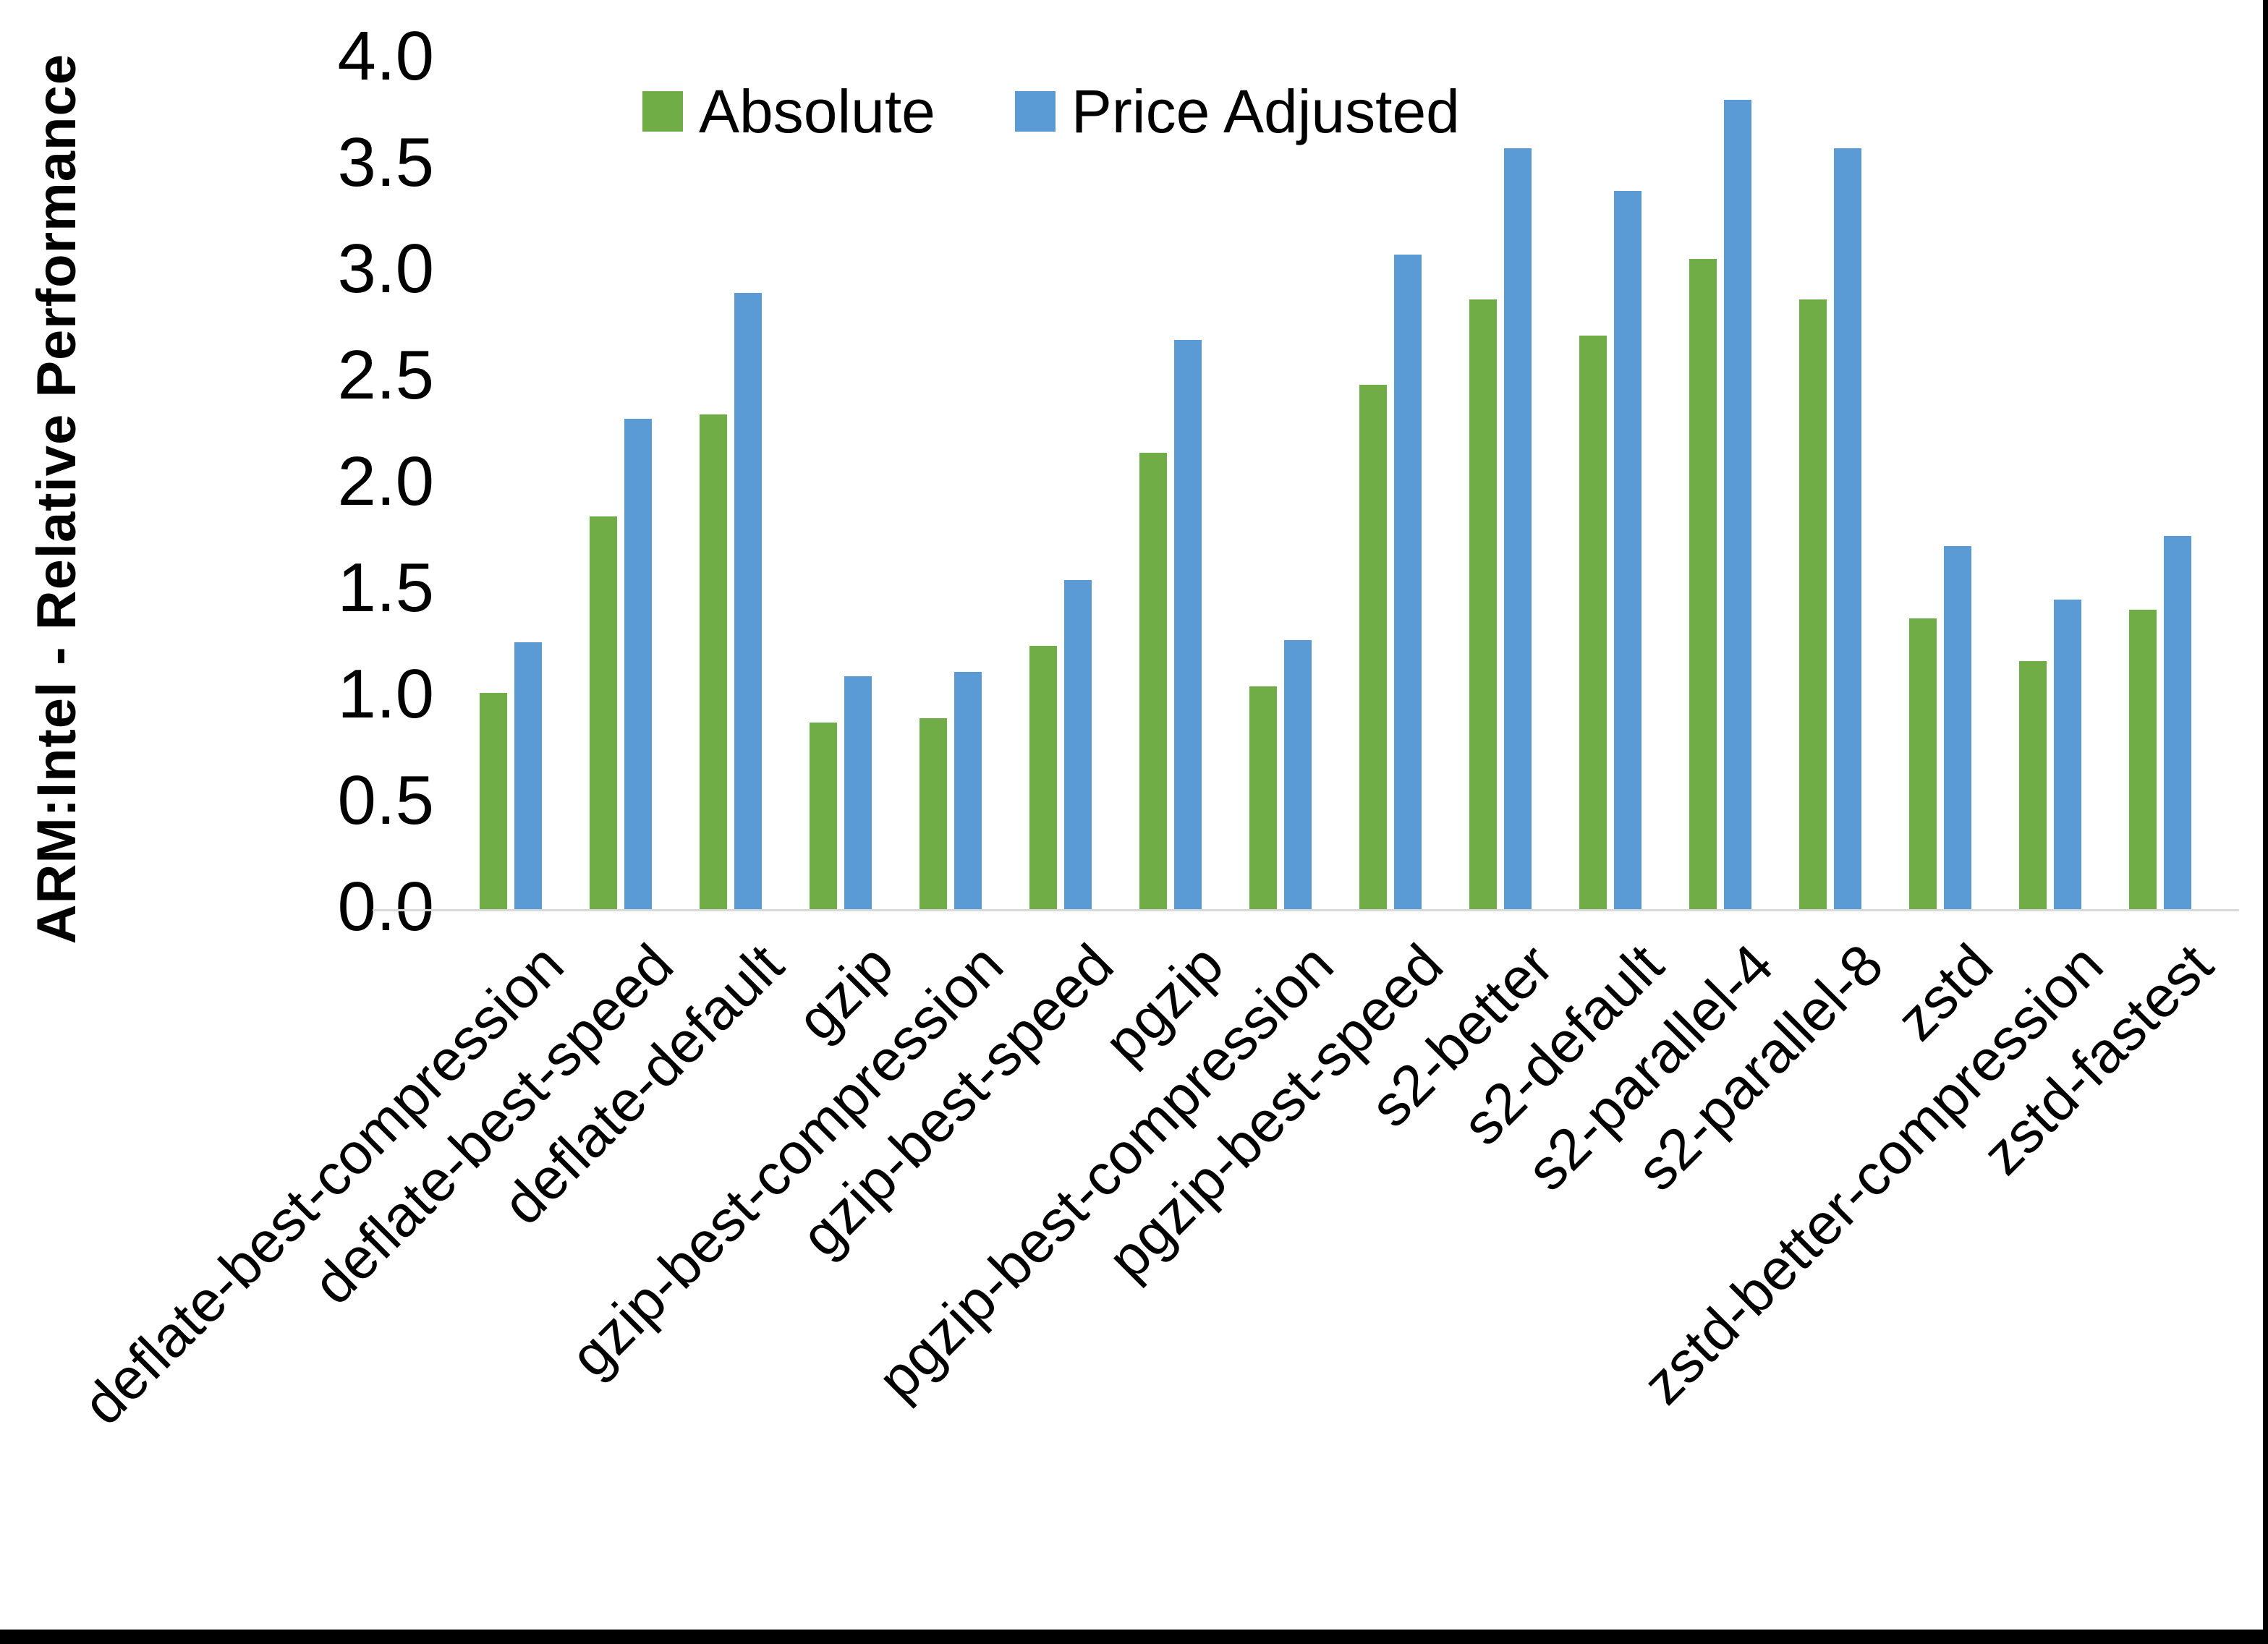 Image resolution: width=2268 pixels, height=1644 pixels. Describe the element at coordinates (1408, 582) in the screenshot. I see `bar-price-adjusted-pgzip-best-speed` at that location.